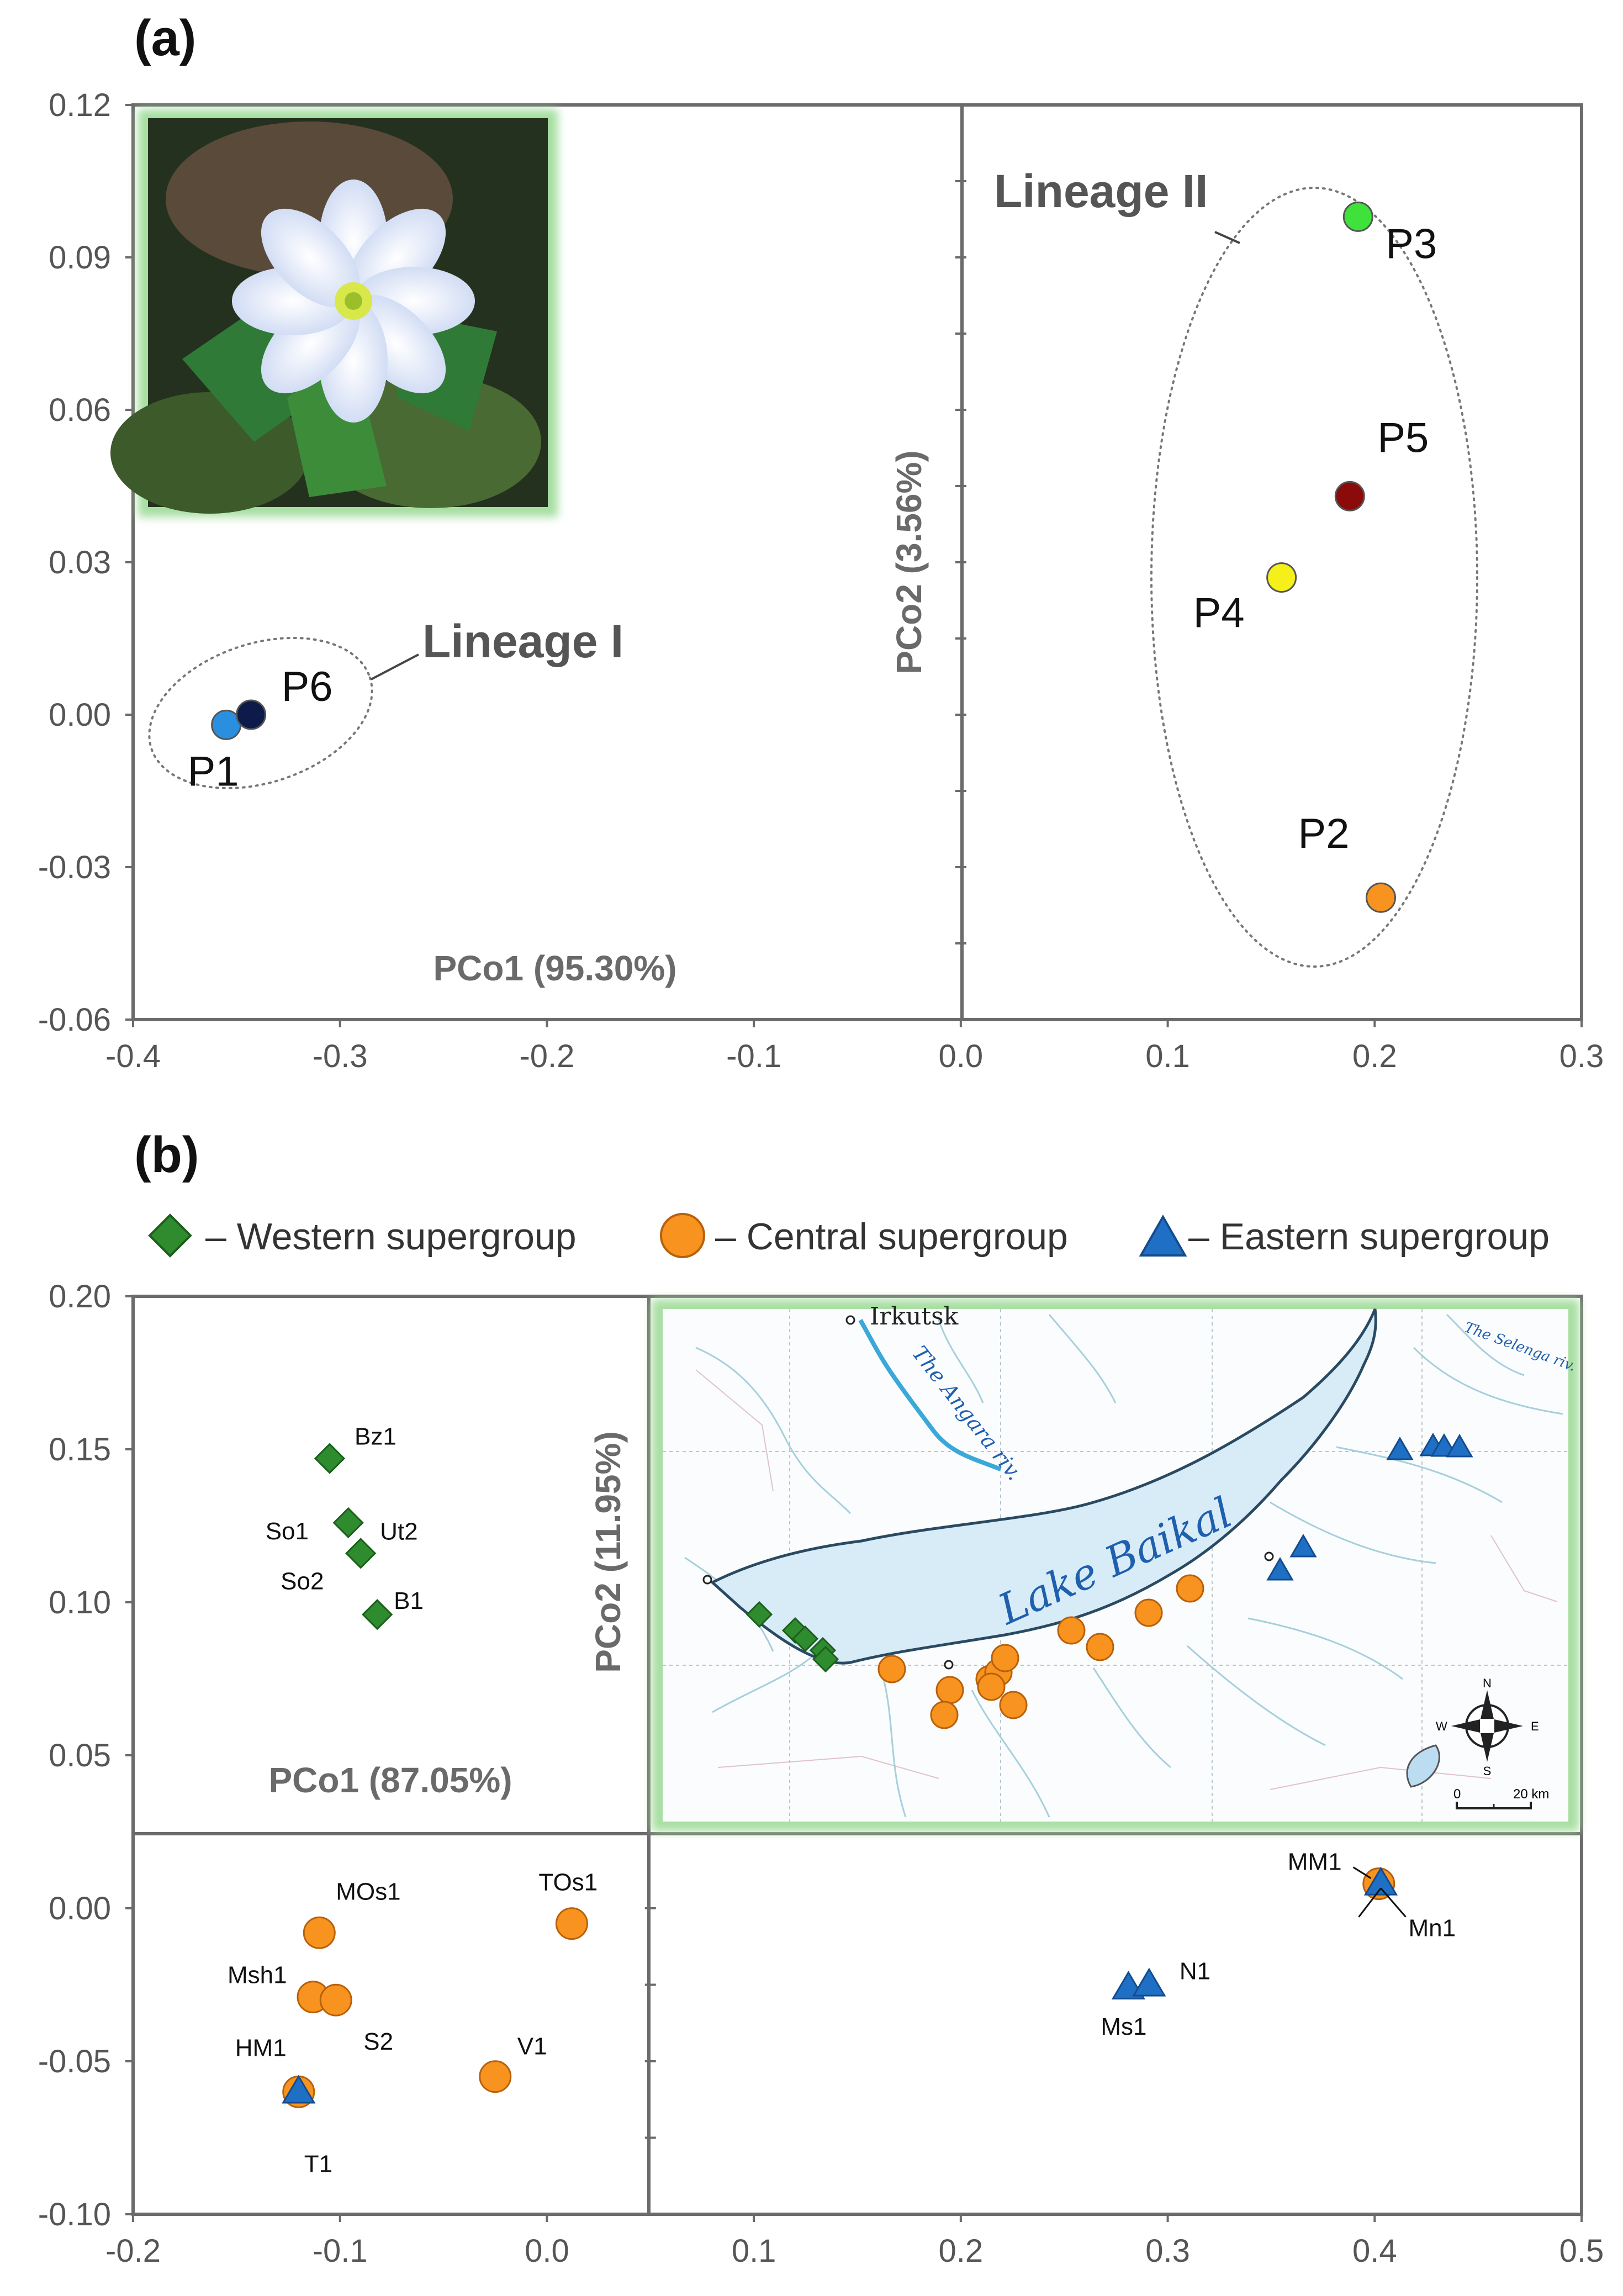 Image resolution: width=1623 pixels, height=2296 pixels. I want to click on y-tick-label: 0.10, so click(80, 1603).